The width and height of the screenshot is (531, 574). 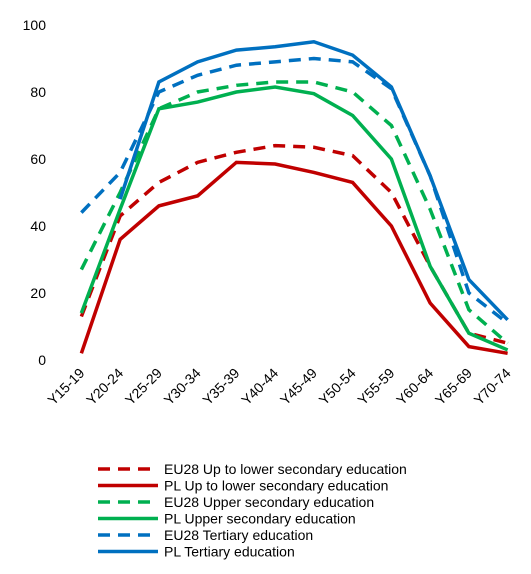 What do you see at coordinates (38, 226) in the screenshot?
I see `y-tick-label: 40` at bounding box center [38, 226].